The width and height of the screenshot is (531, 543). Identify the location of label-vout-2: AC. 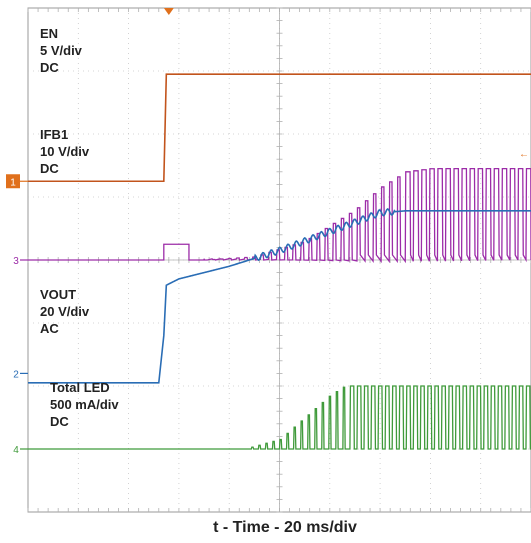
(49, 328).